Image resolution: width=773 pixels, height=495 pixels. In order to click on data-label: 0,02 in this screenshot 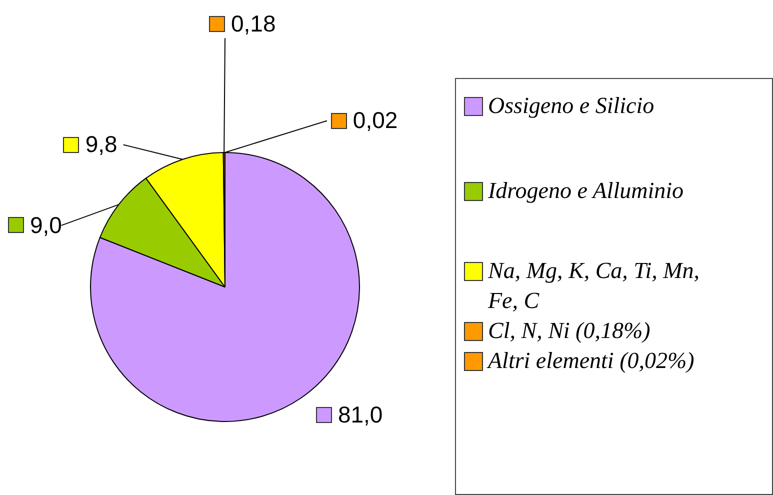, I will do `click(375, 120)`.